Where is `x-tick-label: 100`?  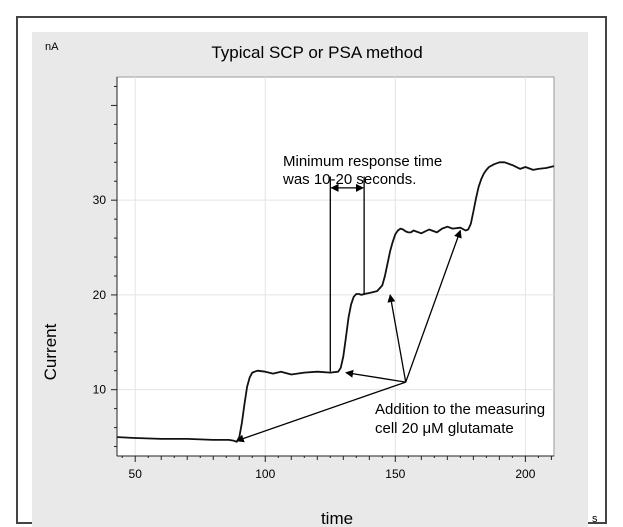 x-tick-label: 100 is located at coordinates (265, 474).